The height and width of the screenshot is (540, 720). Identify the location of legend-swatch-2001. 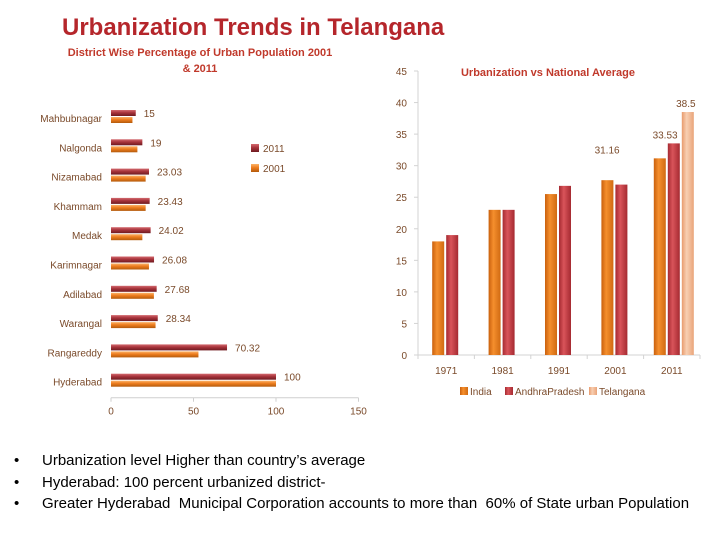
(255, 168).